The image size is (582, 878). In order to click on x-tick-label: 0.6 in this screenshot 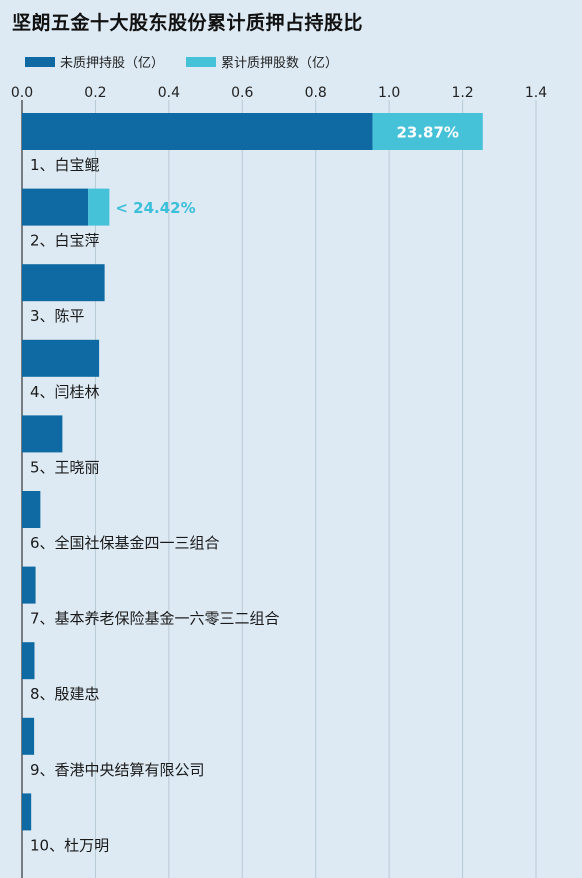, I will do `click(242, 93)`.